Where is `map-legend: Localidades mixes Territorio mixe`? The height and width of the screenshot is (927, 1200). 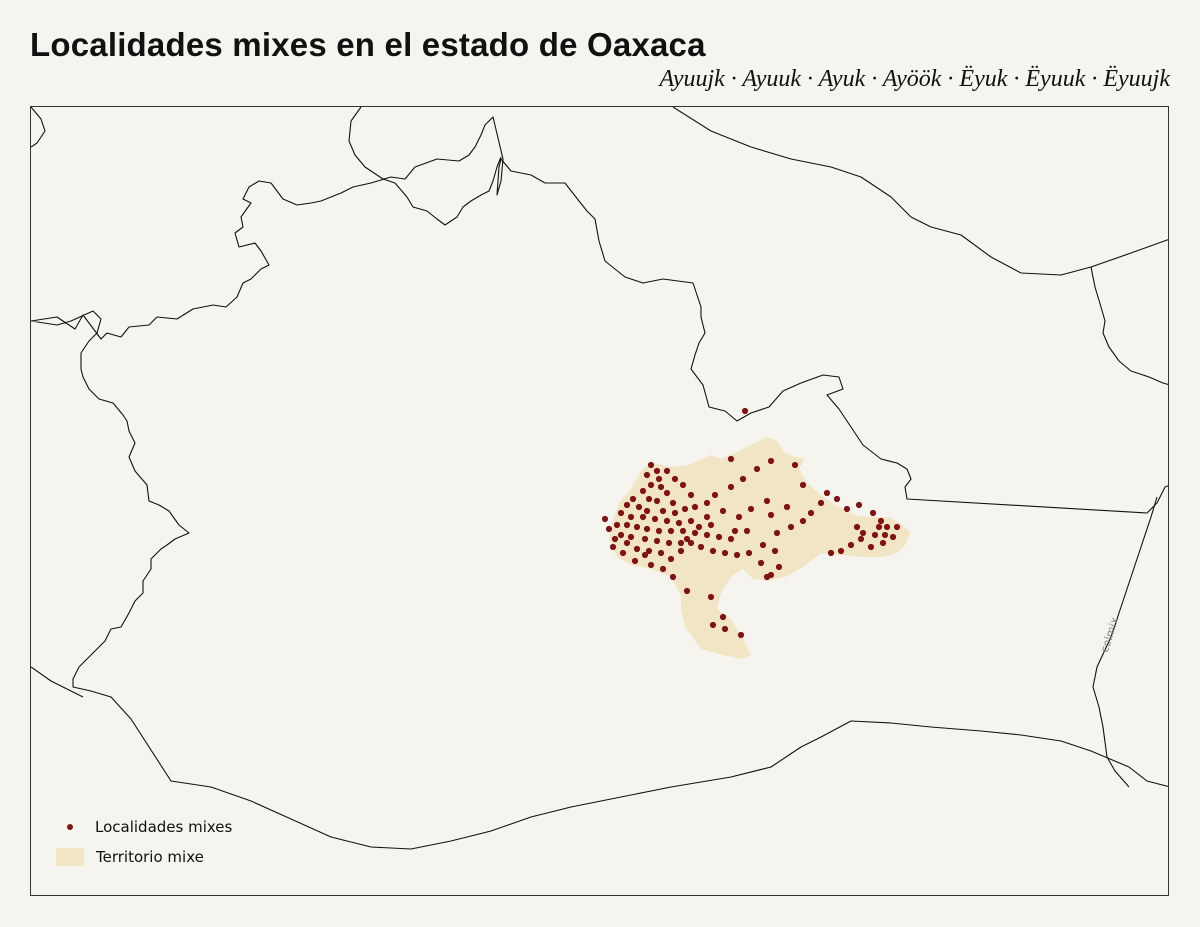
map-legend: Localidades mixes Territorio mixe is located at coordinates (144, 842).